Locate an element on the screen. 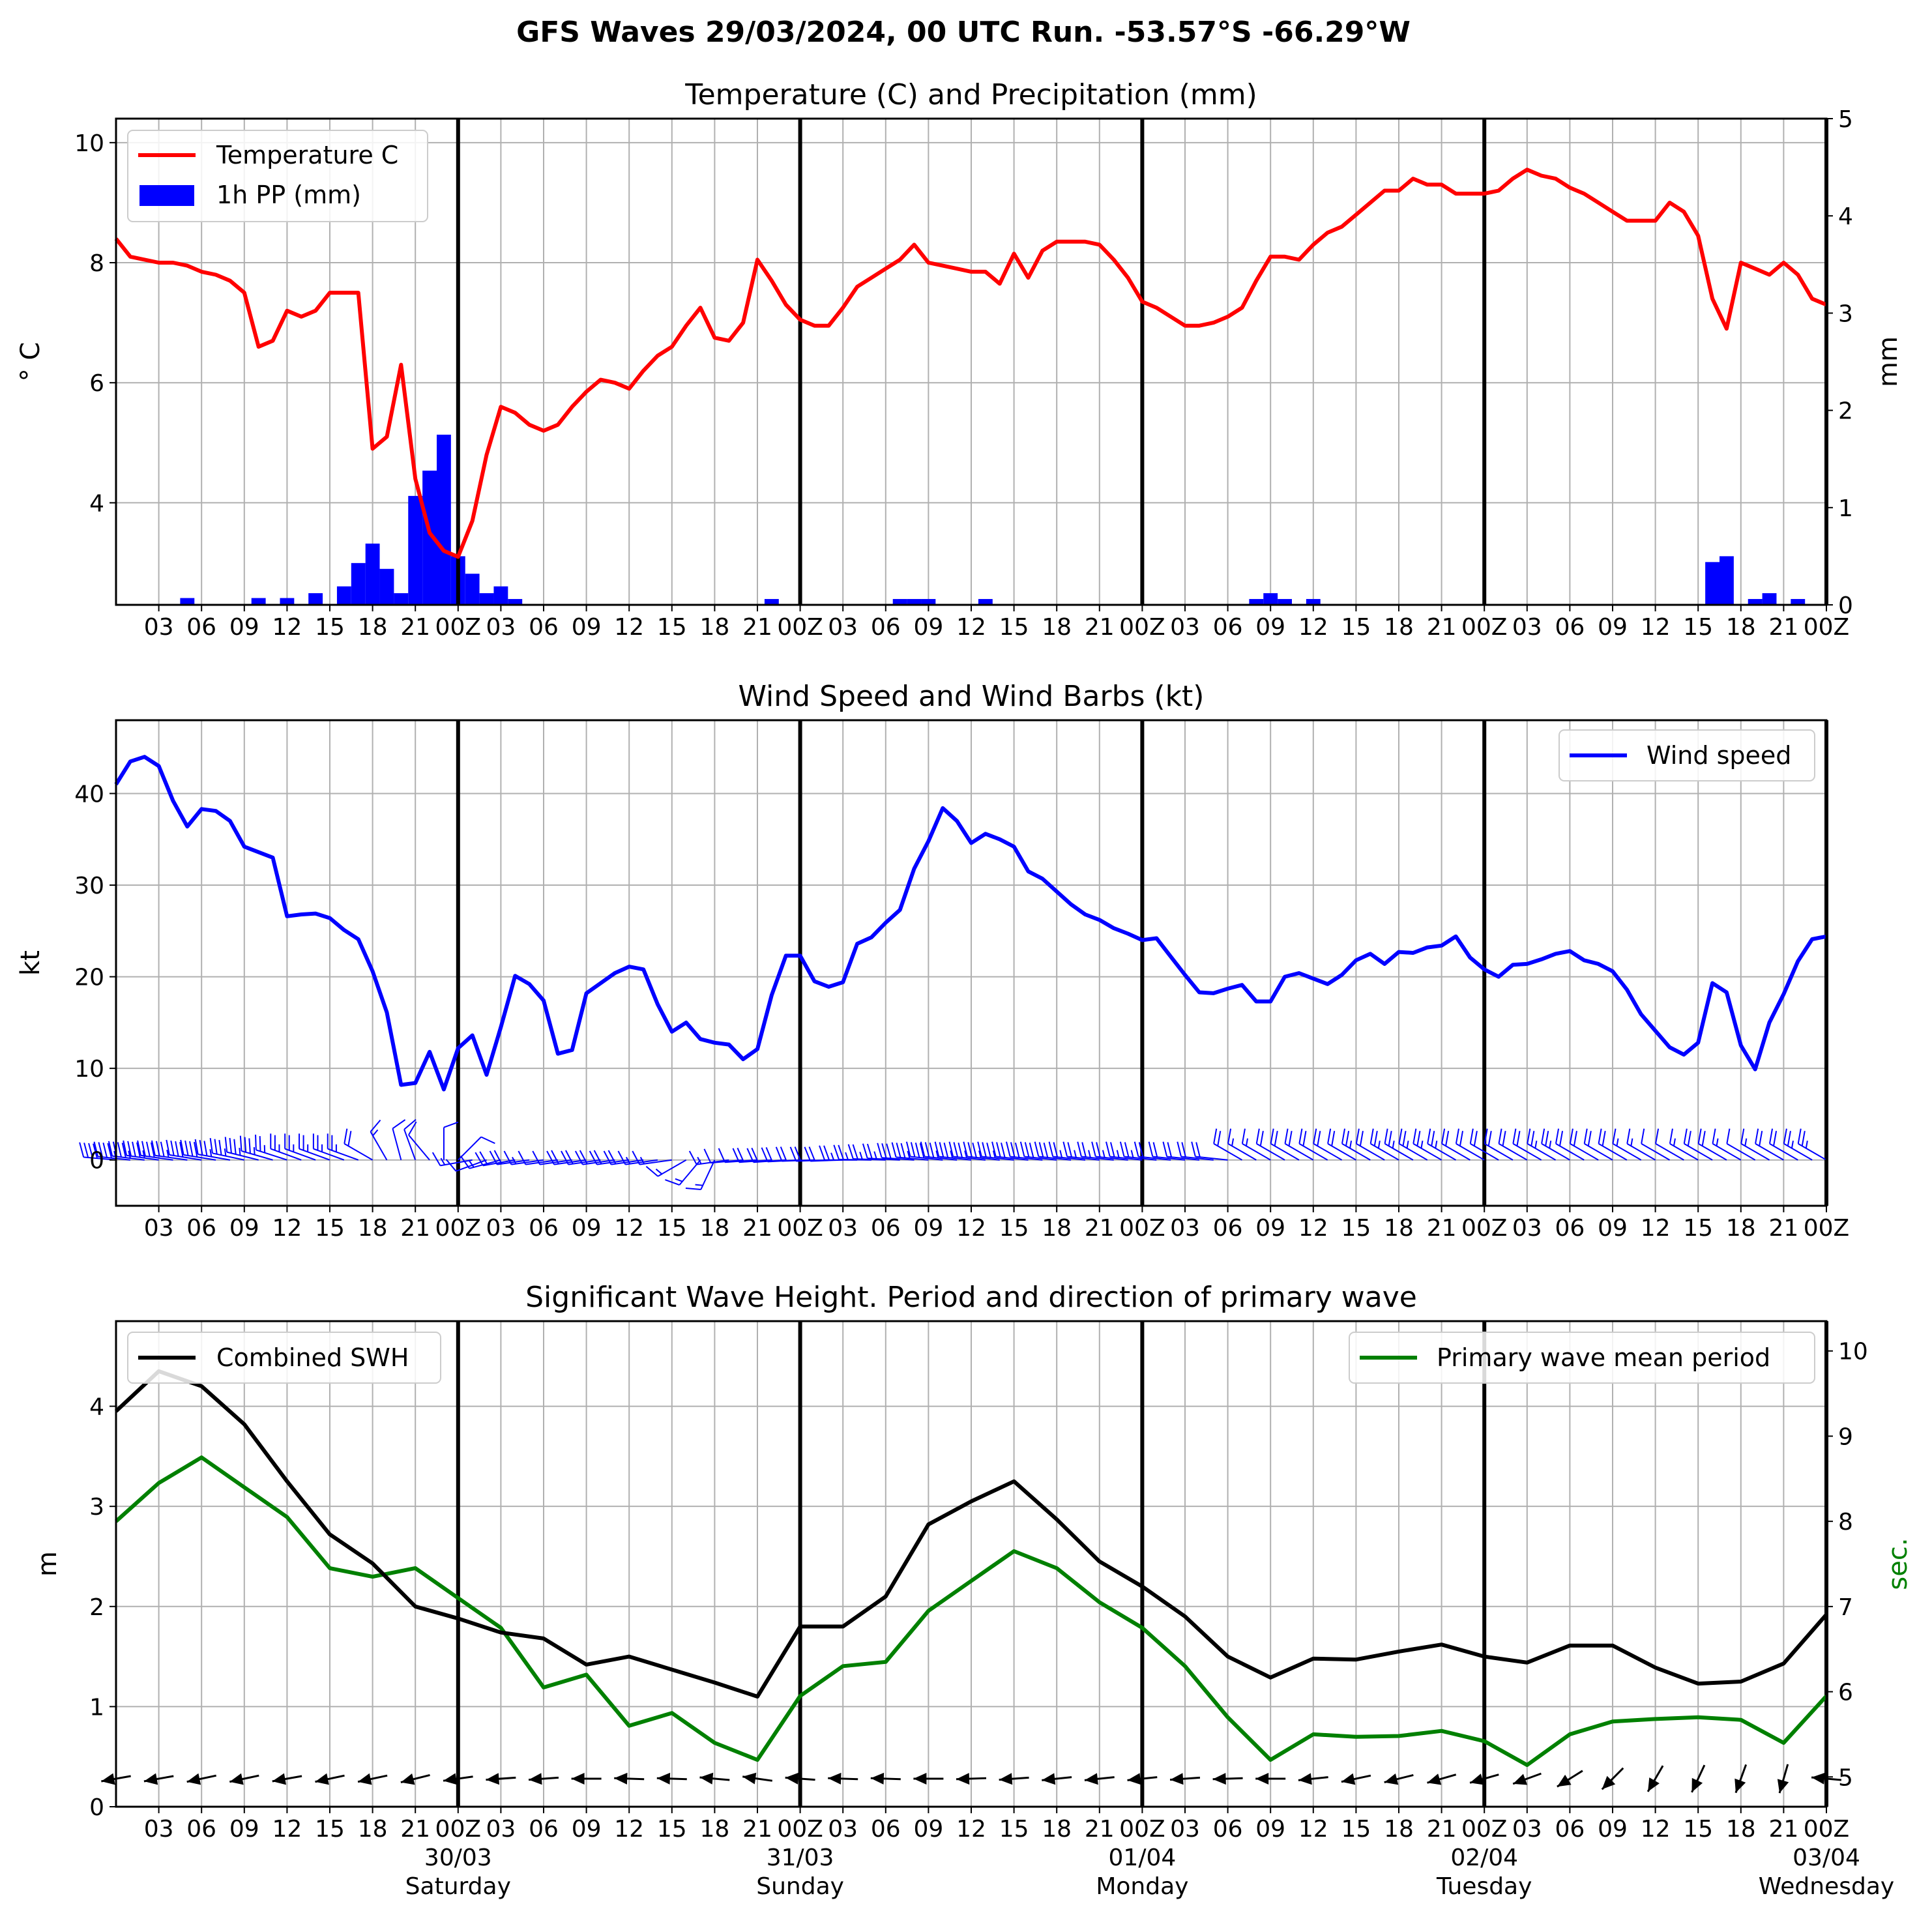 This screenshot has width=1932, height=1926. y-tick-label: 10 is located at coordinates (89, 143).